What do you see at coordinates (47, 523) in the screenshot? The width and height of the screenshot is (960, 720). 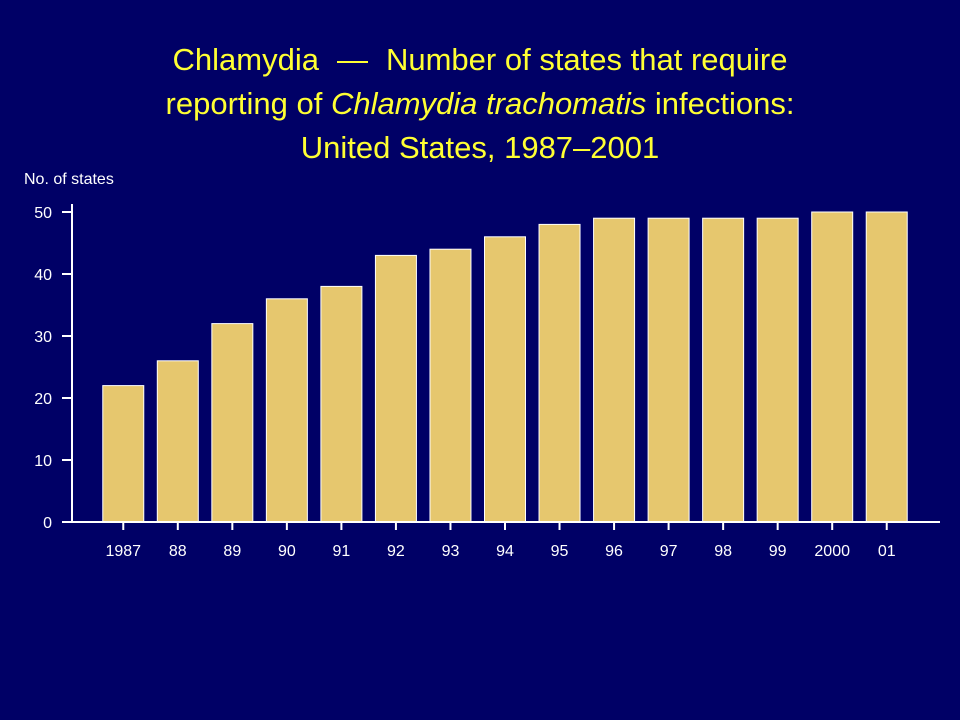 I see `y-tick-label: 0` at bounding box center [47, 523].